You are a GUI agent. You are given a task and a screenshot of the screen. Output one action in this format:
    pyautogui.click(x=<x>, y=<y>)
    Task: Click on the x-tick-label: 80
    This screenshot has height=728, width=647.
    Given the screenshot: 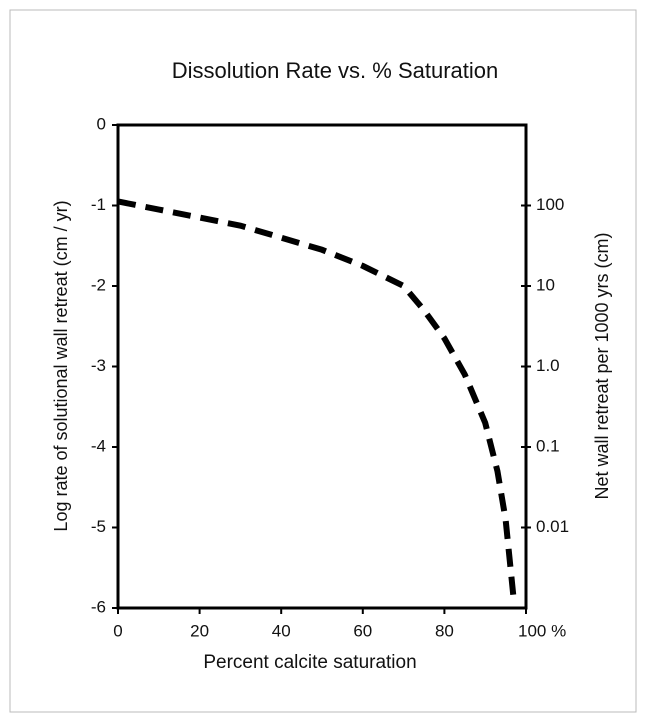 What is the action you would take?
    pyautogui.click(x=444, y=630)
    